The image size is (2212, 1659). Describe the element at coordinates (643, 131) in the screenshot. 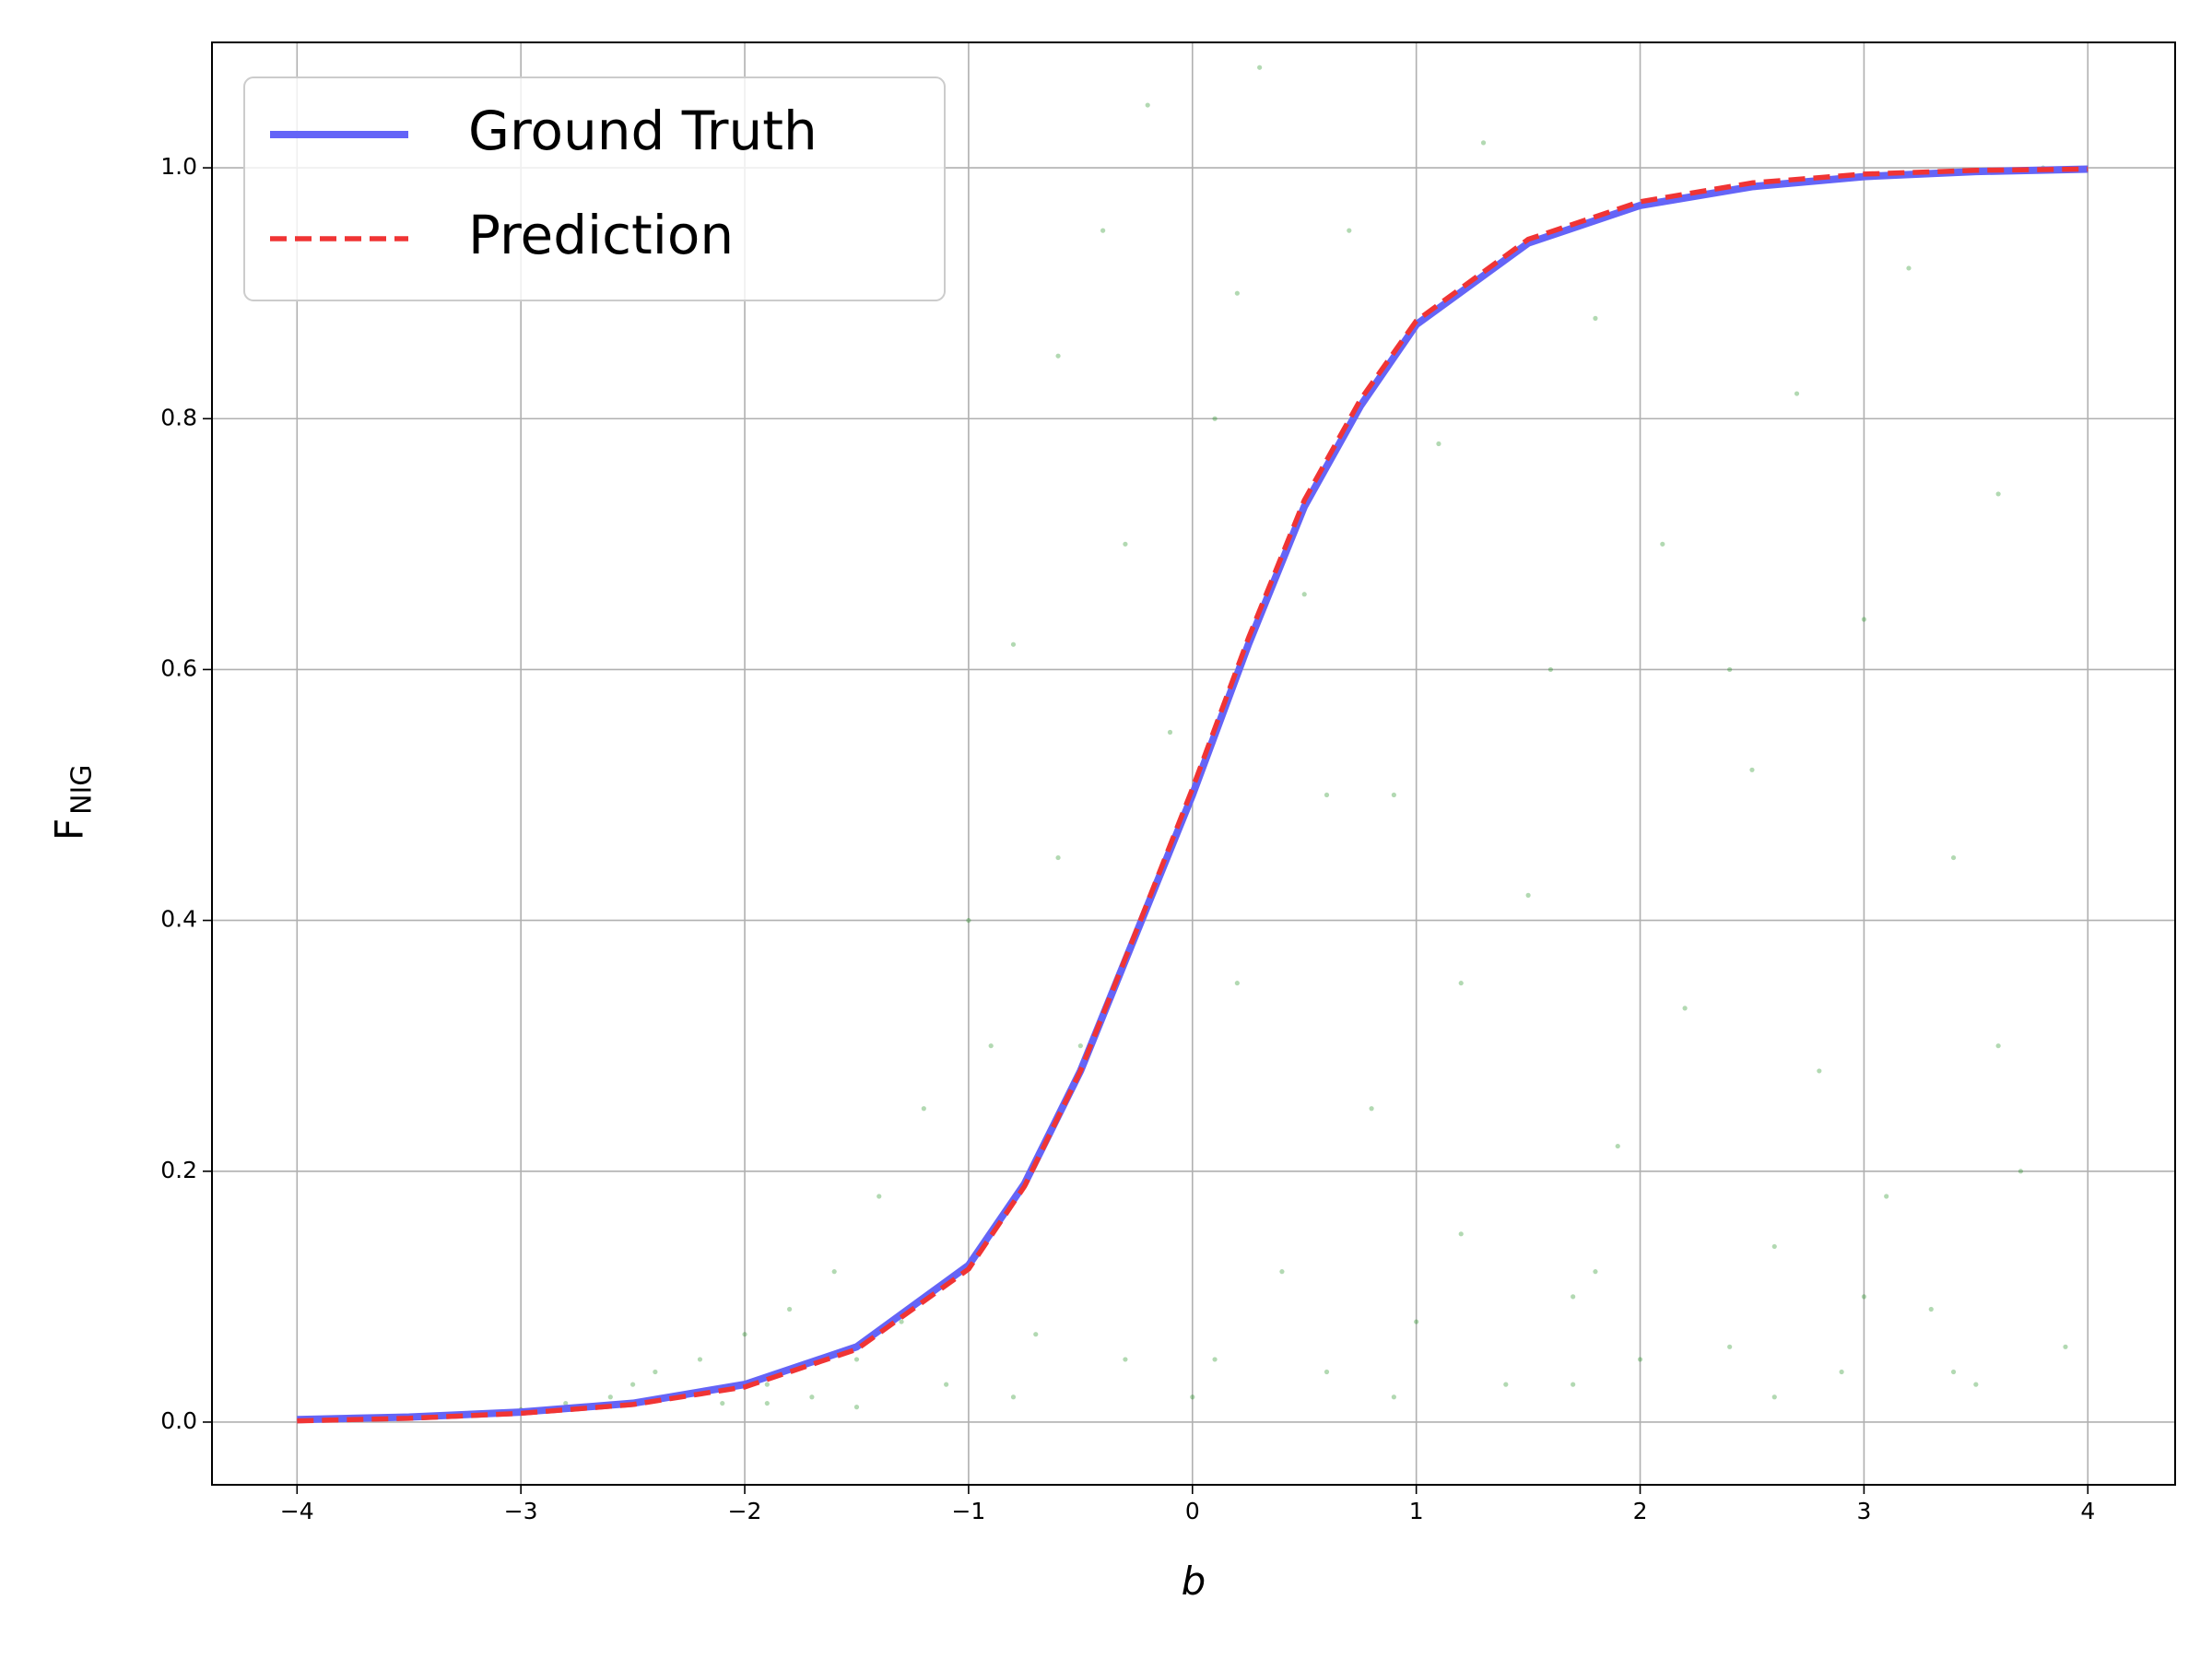

I see `legend-label: Ground Truth` at that location.